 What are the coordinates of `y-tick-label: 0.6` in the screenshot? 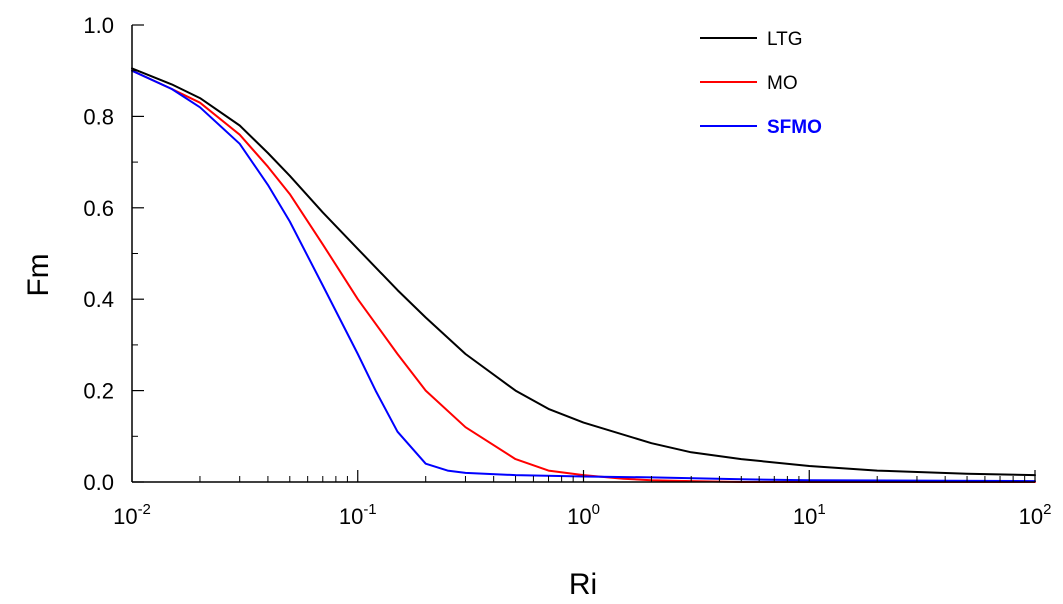 It's located at (98, 208).